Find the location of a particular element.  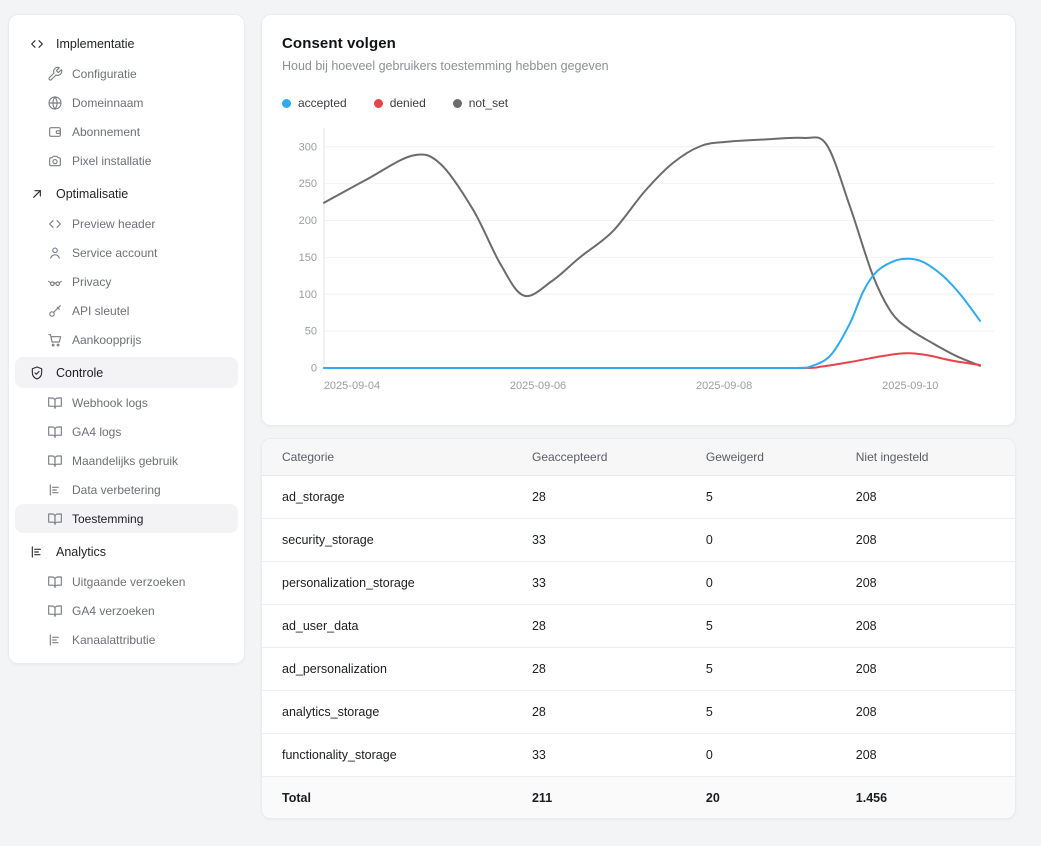

sidebar-section-analytics: Analytics is located at coordinates (126, 551).